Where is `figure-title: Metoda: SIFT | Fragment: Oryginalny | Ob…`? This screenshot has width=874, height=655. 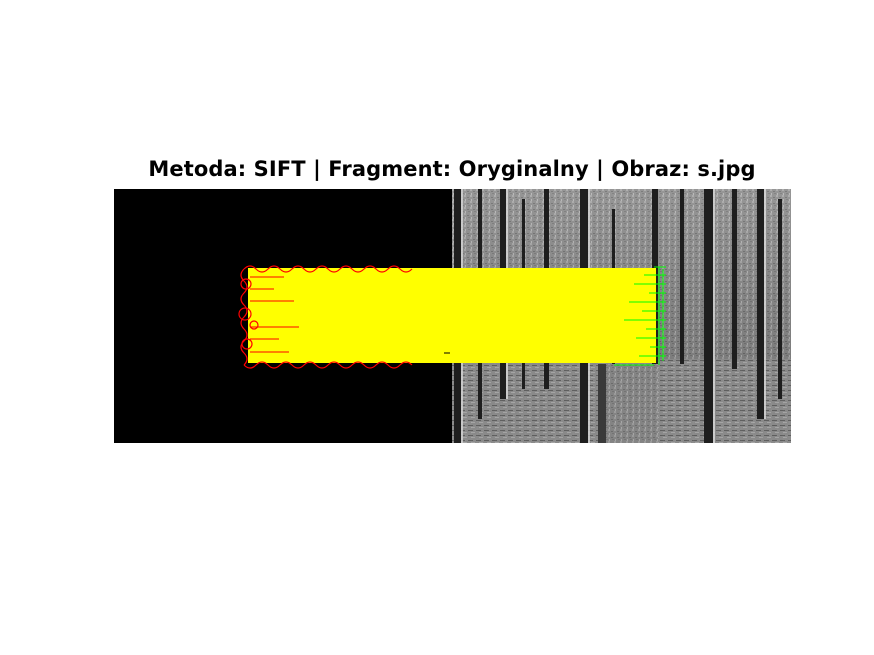
figure-title: Metoda: SIFT | Fragment: Oryginalny | Ob… is located at coordinates (452, 169).